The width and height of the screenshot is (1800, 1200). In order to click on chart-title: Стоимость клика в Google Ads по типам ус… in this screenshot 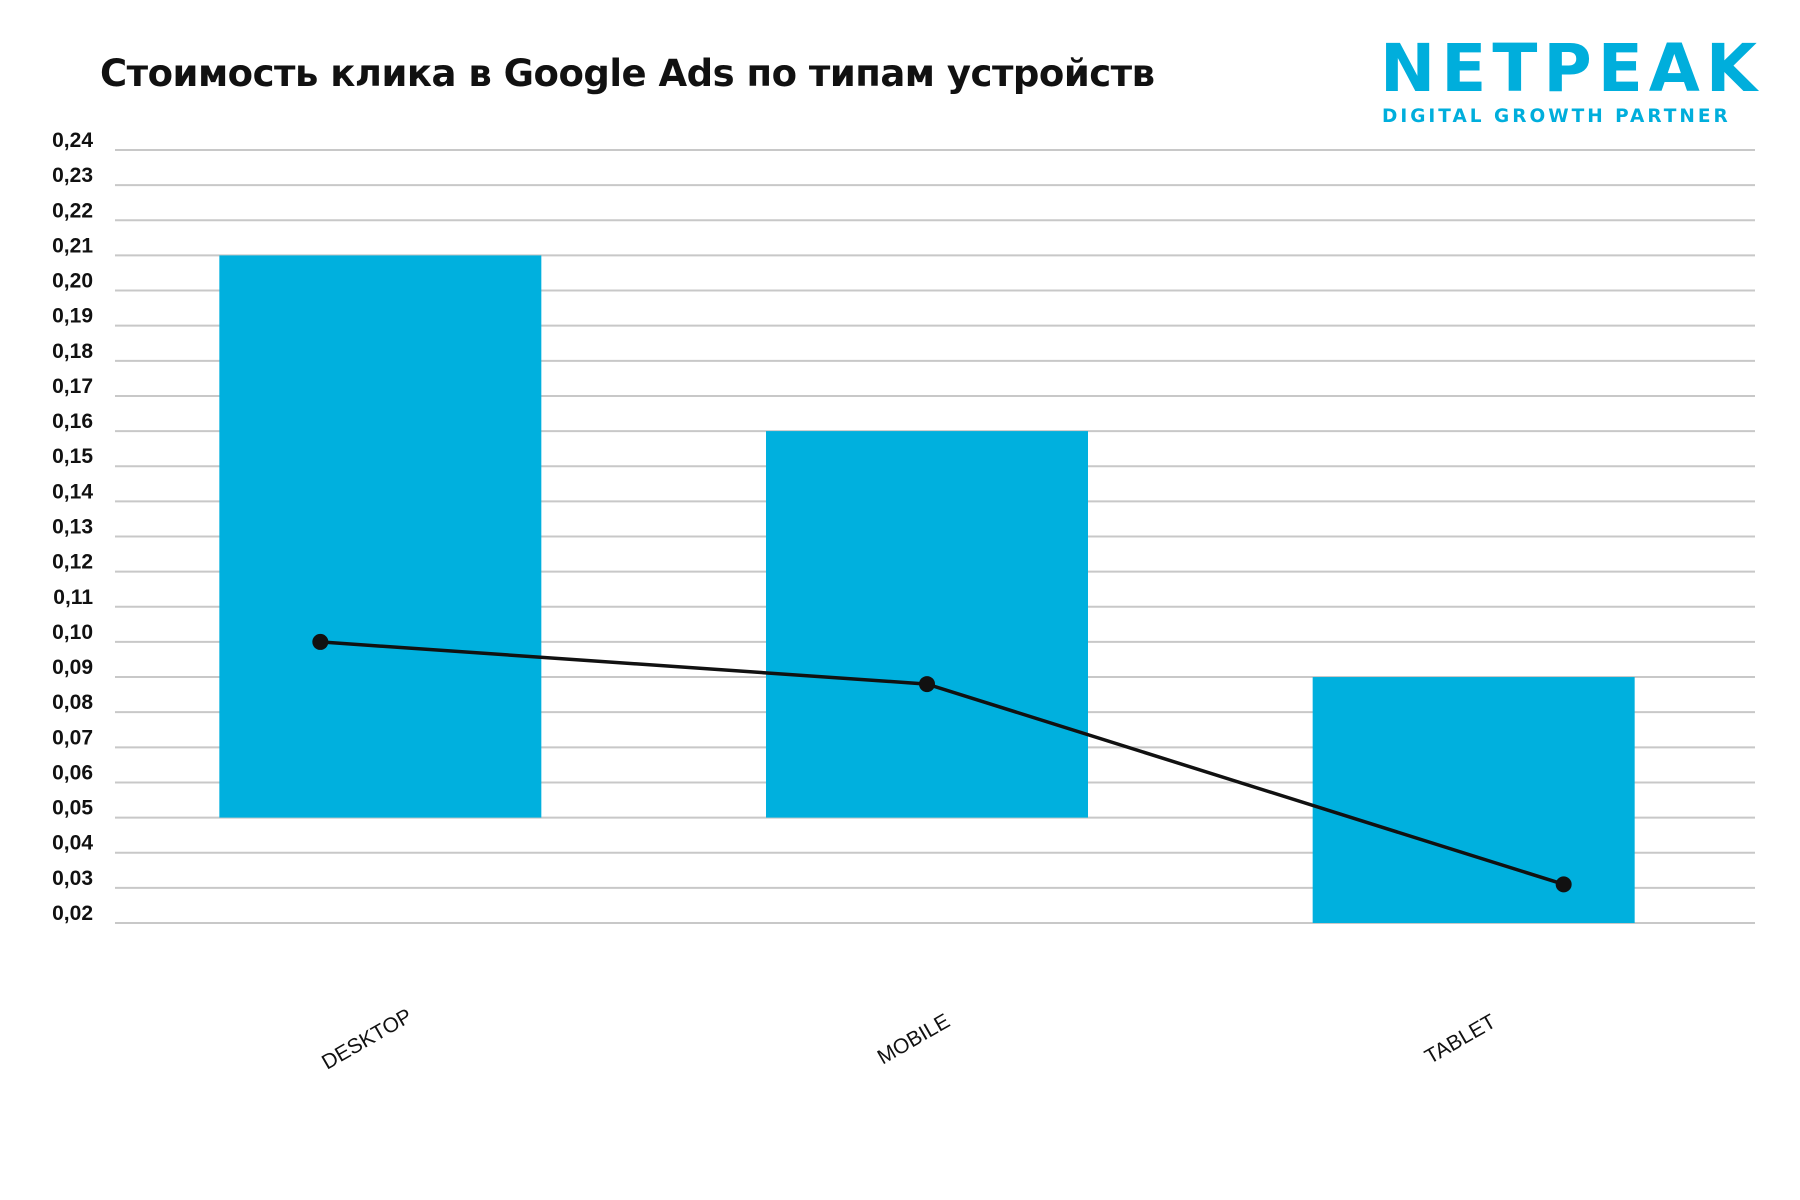, I will do `click(627, 73)`.